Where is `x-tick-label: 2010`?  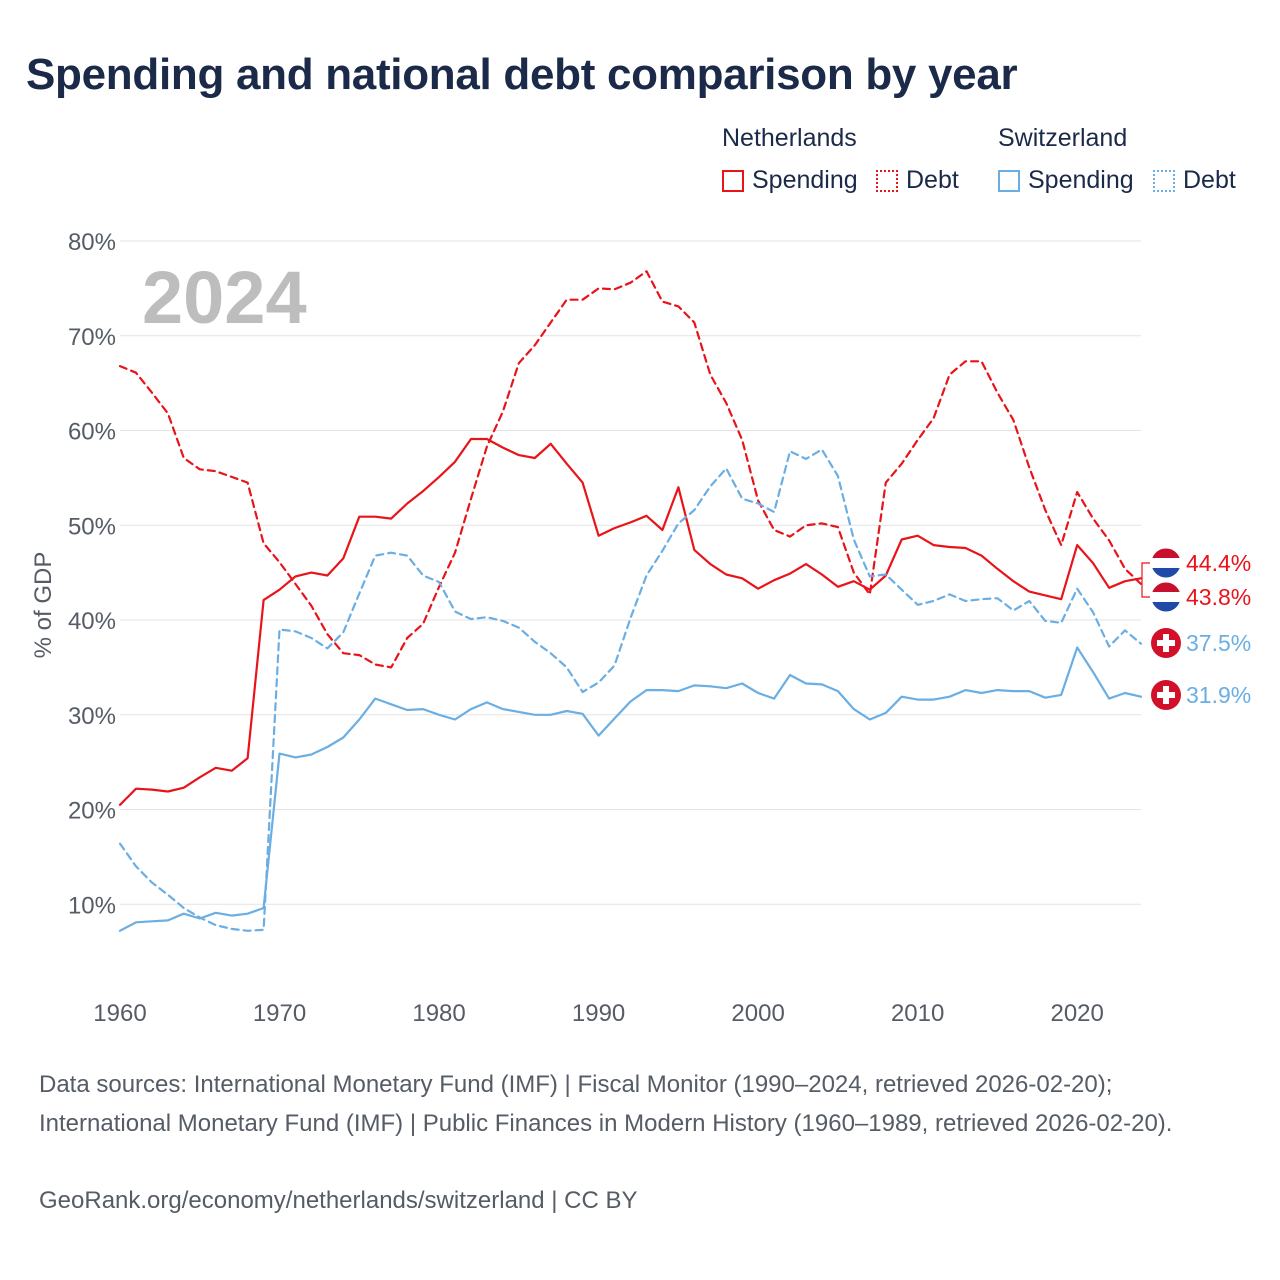 x-tick-label: 2010 is located at coordinates (917, 1013).